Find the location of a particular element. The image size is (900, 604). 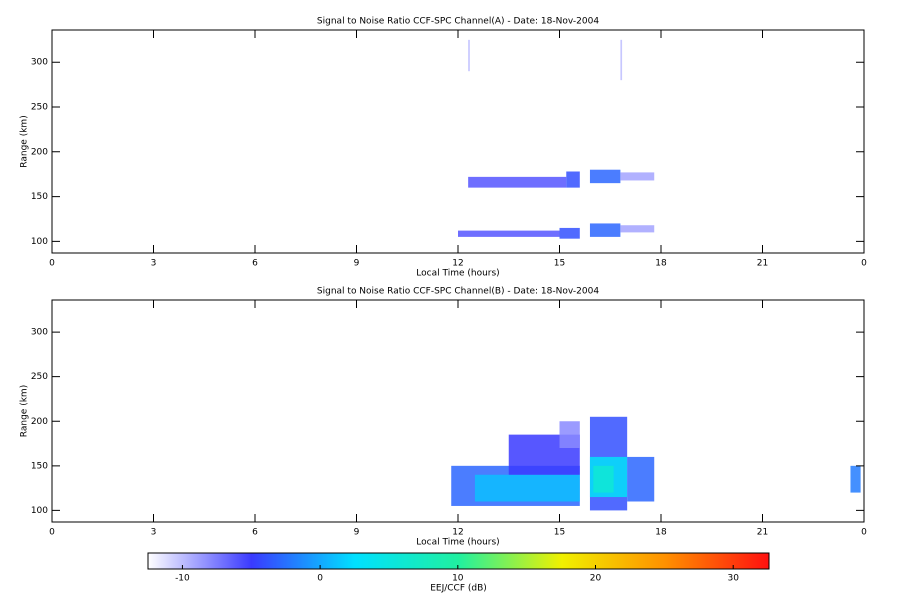

colorbar-tick-label: -10 is located at coordinates (182, 579).